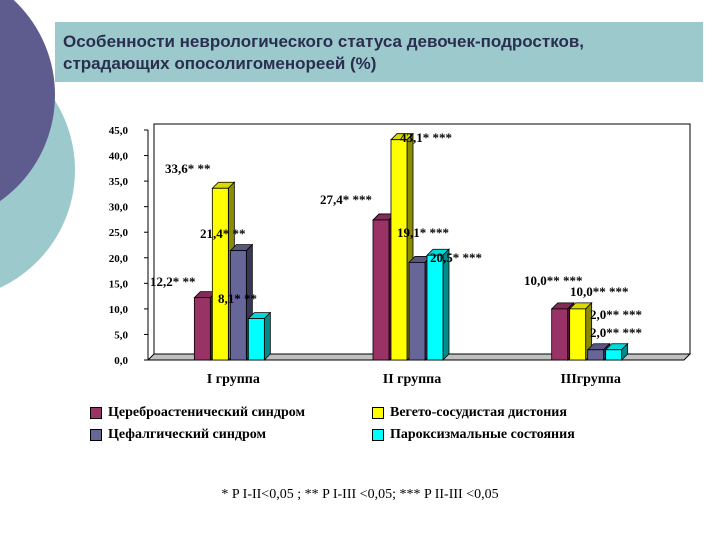  I want to click on data-label: 43,1* ***, so click(426, 137).